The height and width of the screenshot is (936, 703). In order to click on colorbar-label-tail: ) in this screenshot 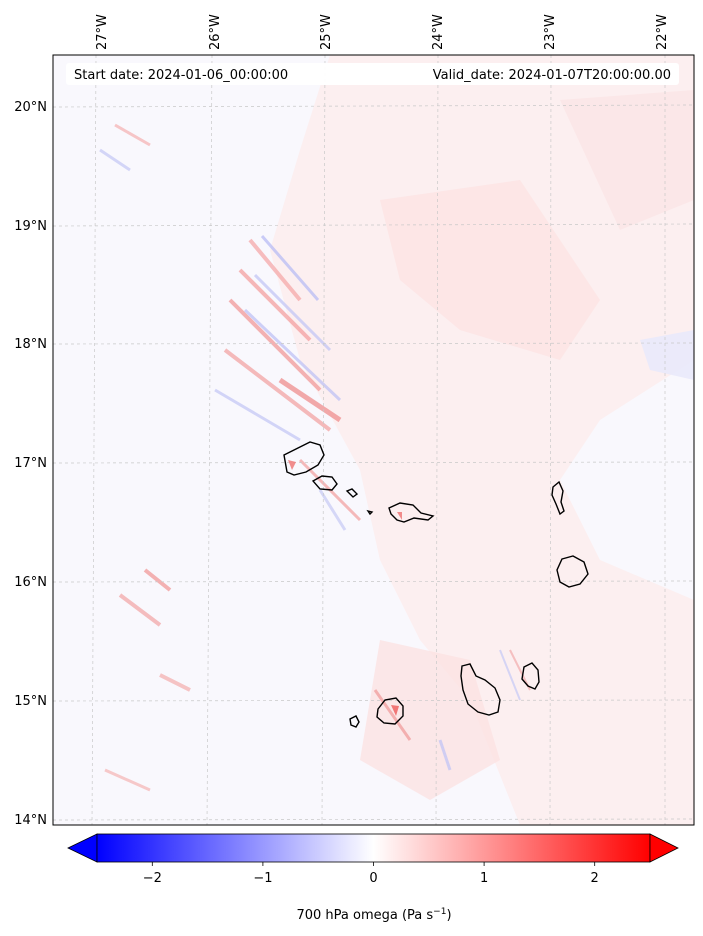, I will do `click(448, 915)`.